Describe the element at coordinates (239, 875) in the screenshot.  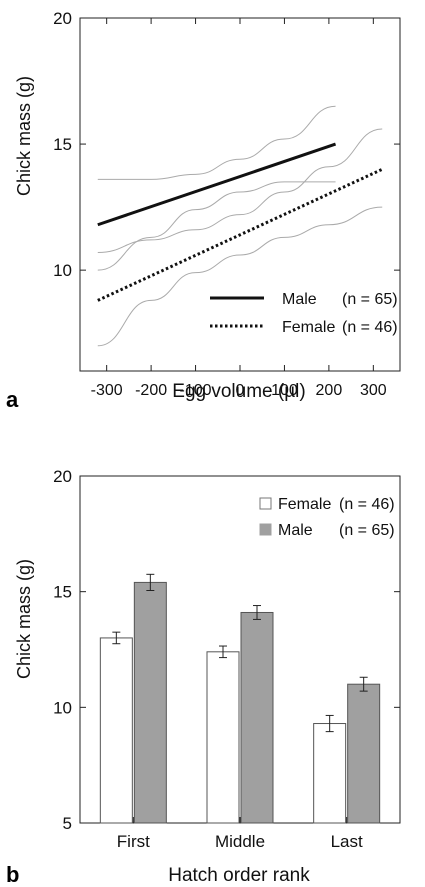
I see `panel-b-x-axis-label: Hatch order rank` at that location.